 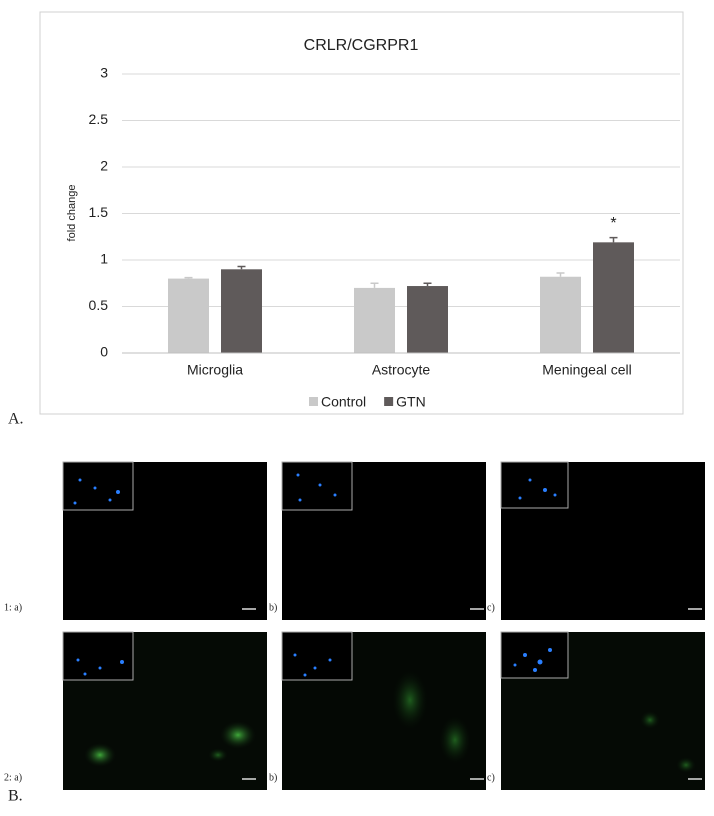 What do you see at coordinates (104, 166) in the screenshot?
I see `y-tick-label: 2` at bounding box center [104, 166].